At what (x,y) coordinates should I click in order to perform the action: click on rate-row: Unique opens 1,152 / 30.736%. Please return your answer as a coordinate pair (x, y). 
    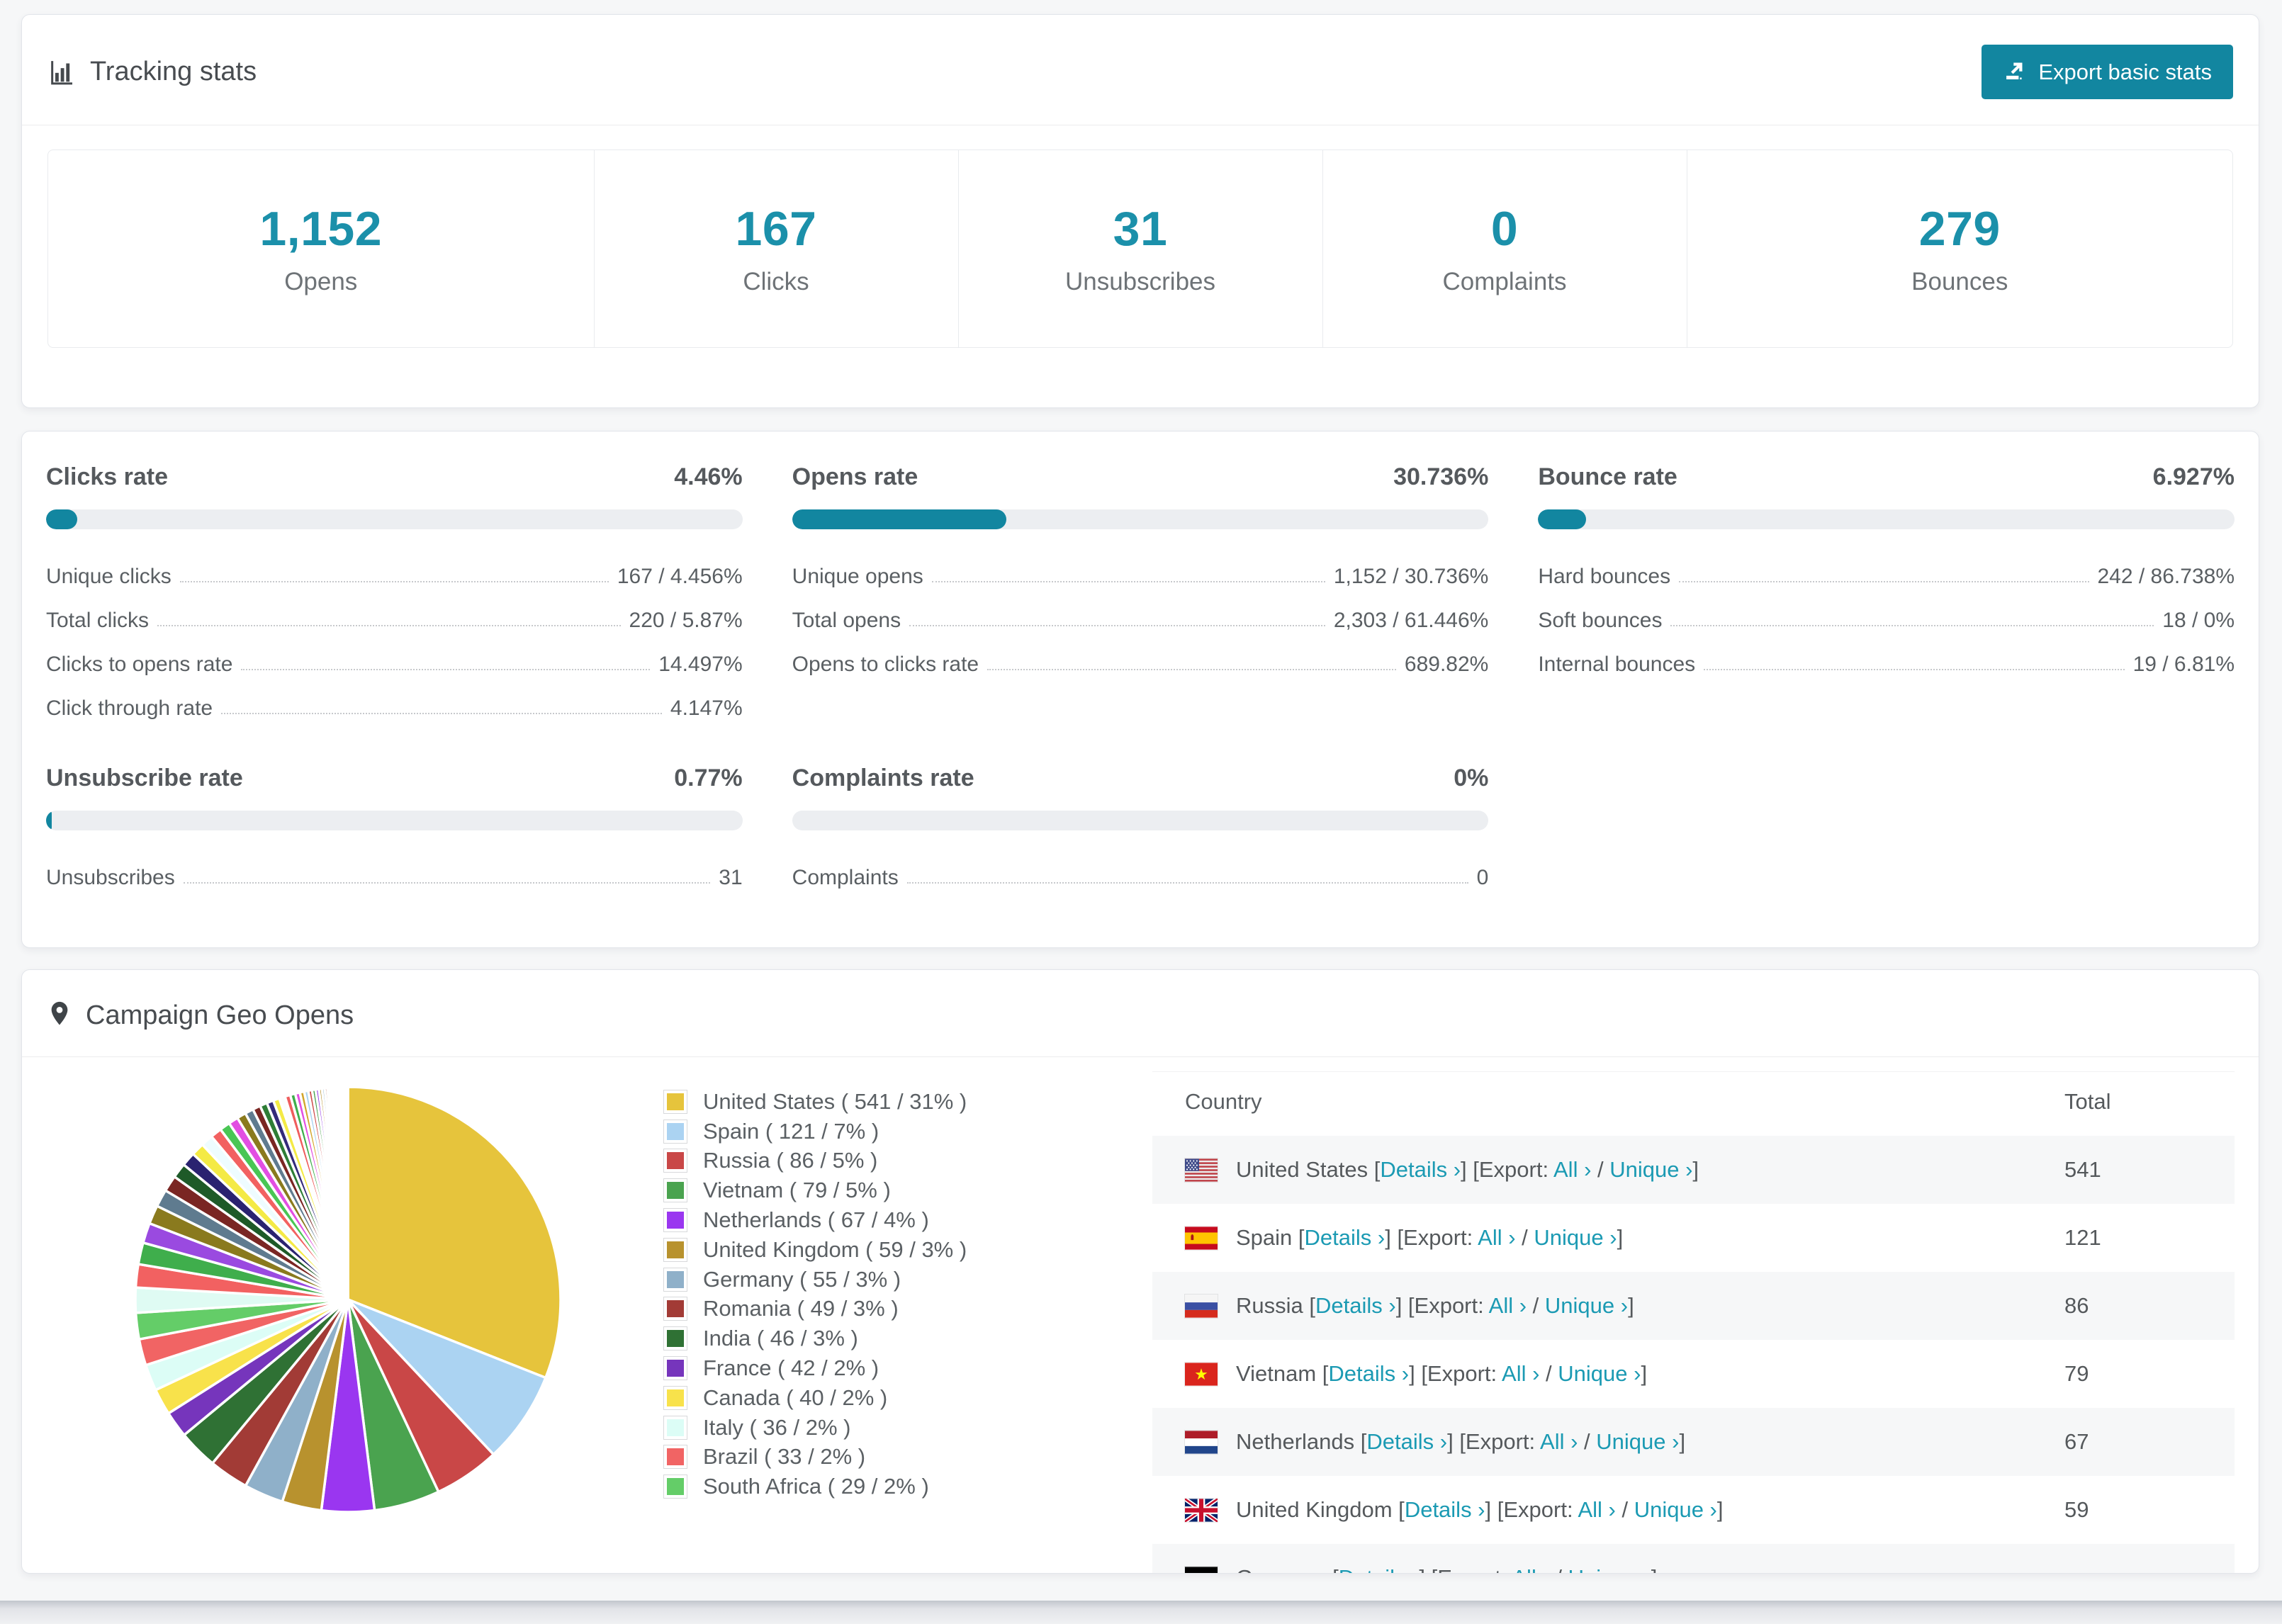
    Looking at the image, I should click on (1140, 577).